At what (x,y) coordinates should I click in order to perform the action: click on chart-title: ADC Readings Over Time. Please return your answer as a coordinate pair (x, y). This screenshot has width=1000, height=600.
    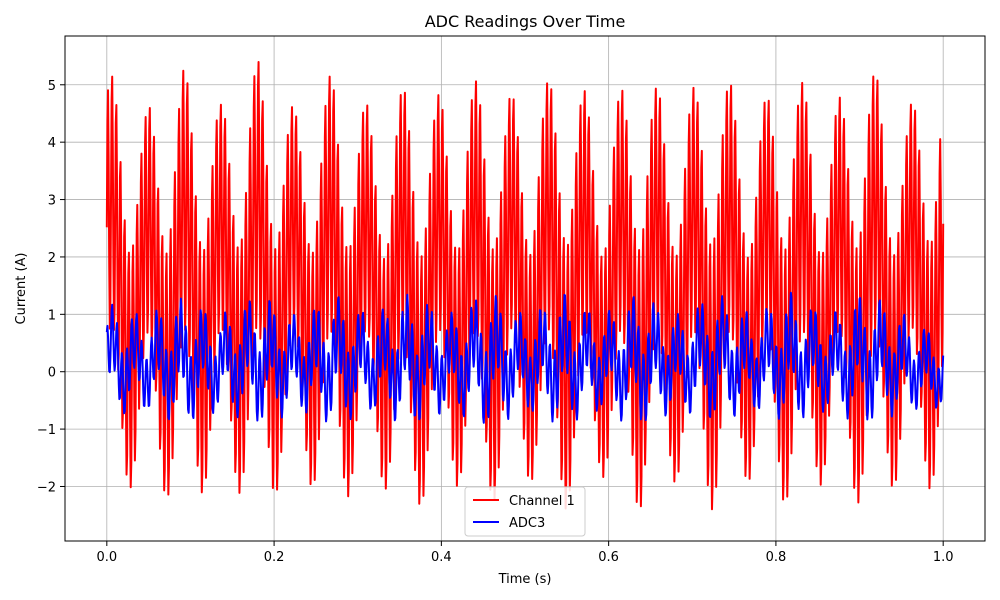
    Looking at the image, I should click on (525, 21).